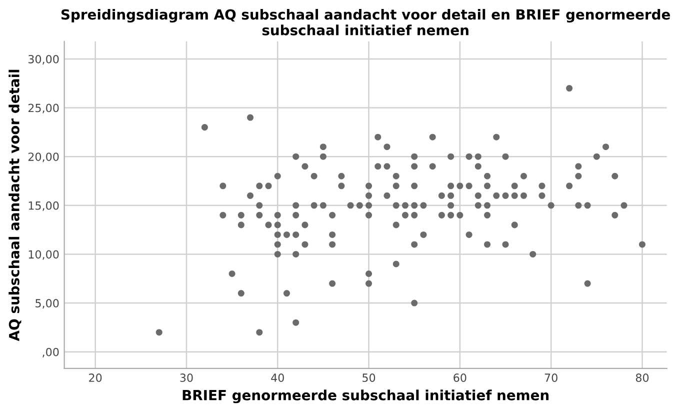  What do you see at coordinates (365, 22) in the screenshot?
I see `chart-title: Spreidingsdiagram AQ subschaal aandacht voor detail en BRIEF genormeerde subschaal initiatief nemen` at bounding box center [365, 22].